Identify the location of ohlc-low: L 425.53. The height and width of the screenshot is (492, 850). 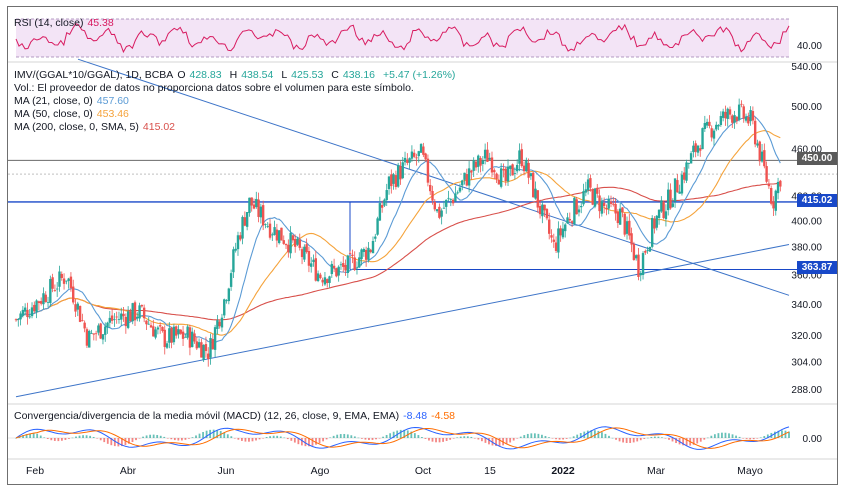
(302, 75).